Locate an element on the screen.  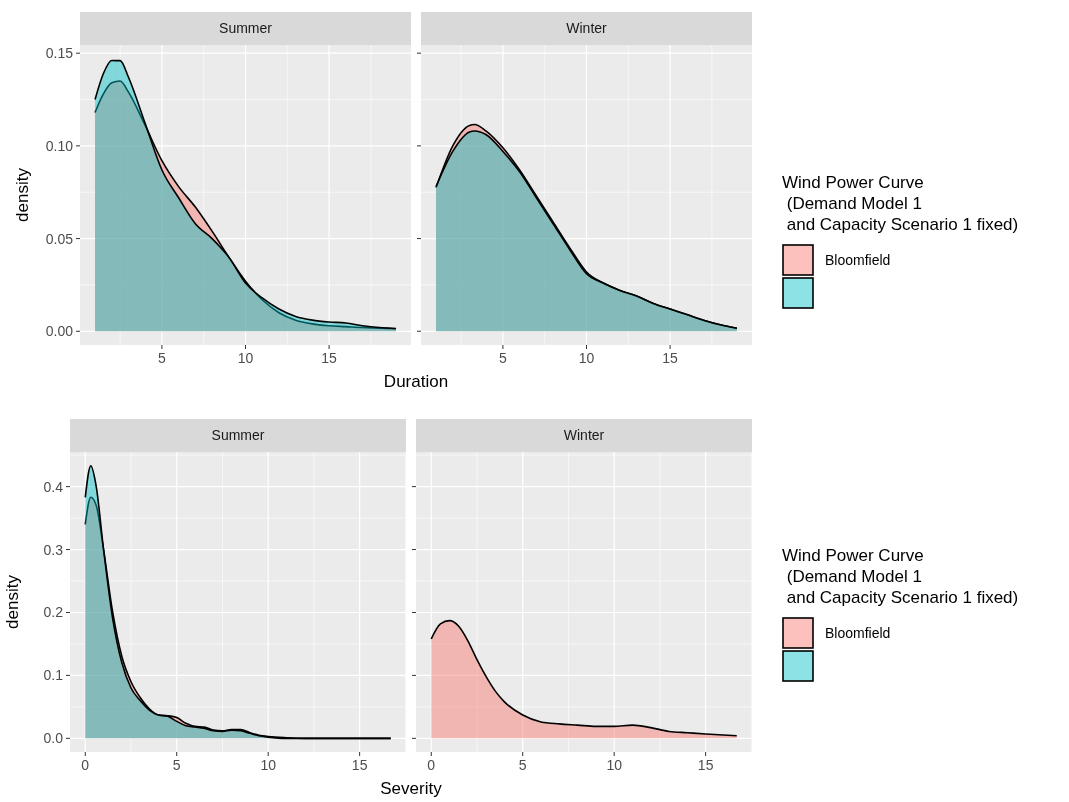
y-tick-label: 0.4 is located at coordinates (53, 486).